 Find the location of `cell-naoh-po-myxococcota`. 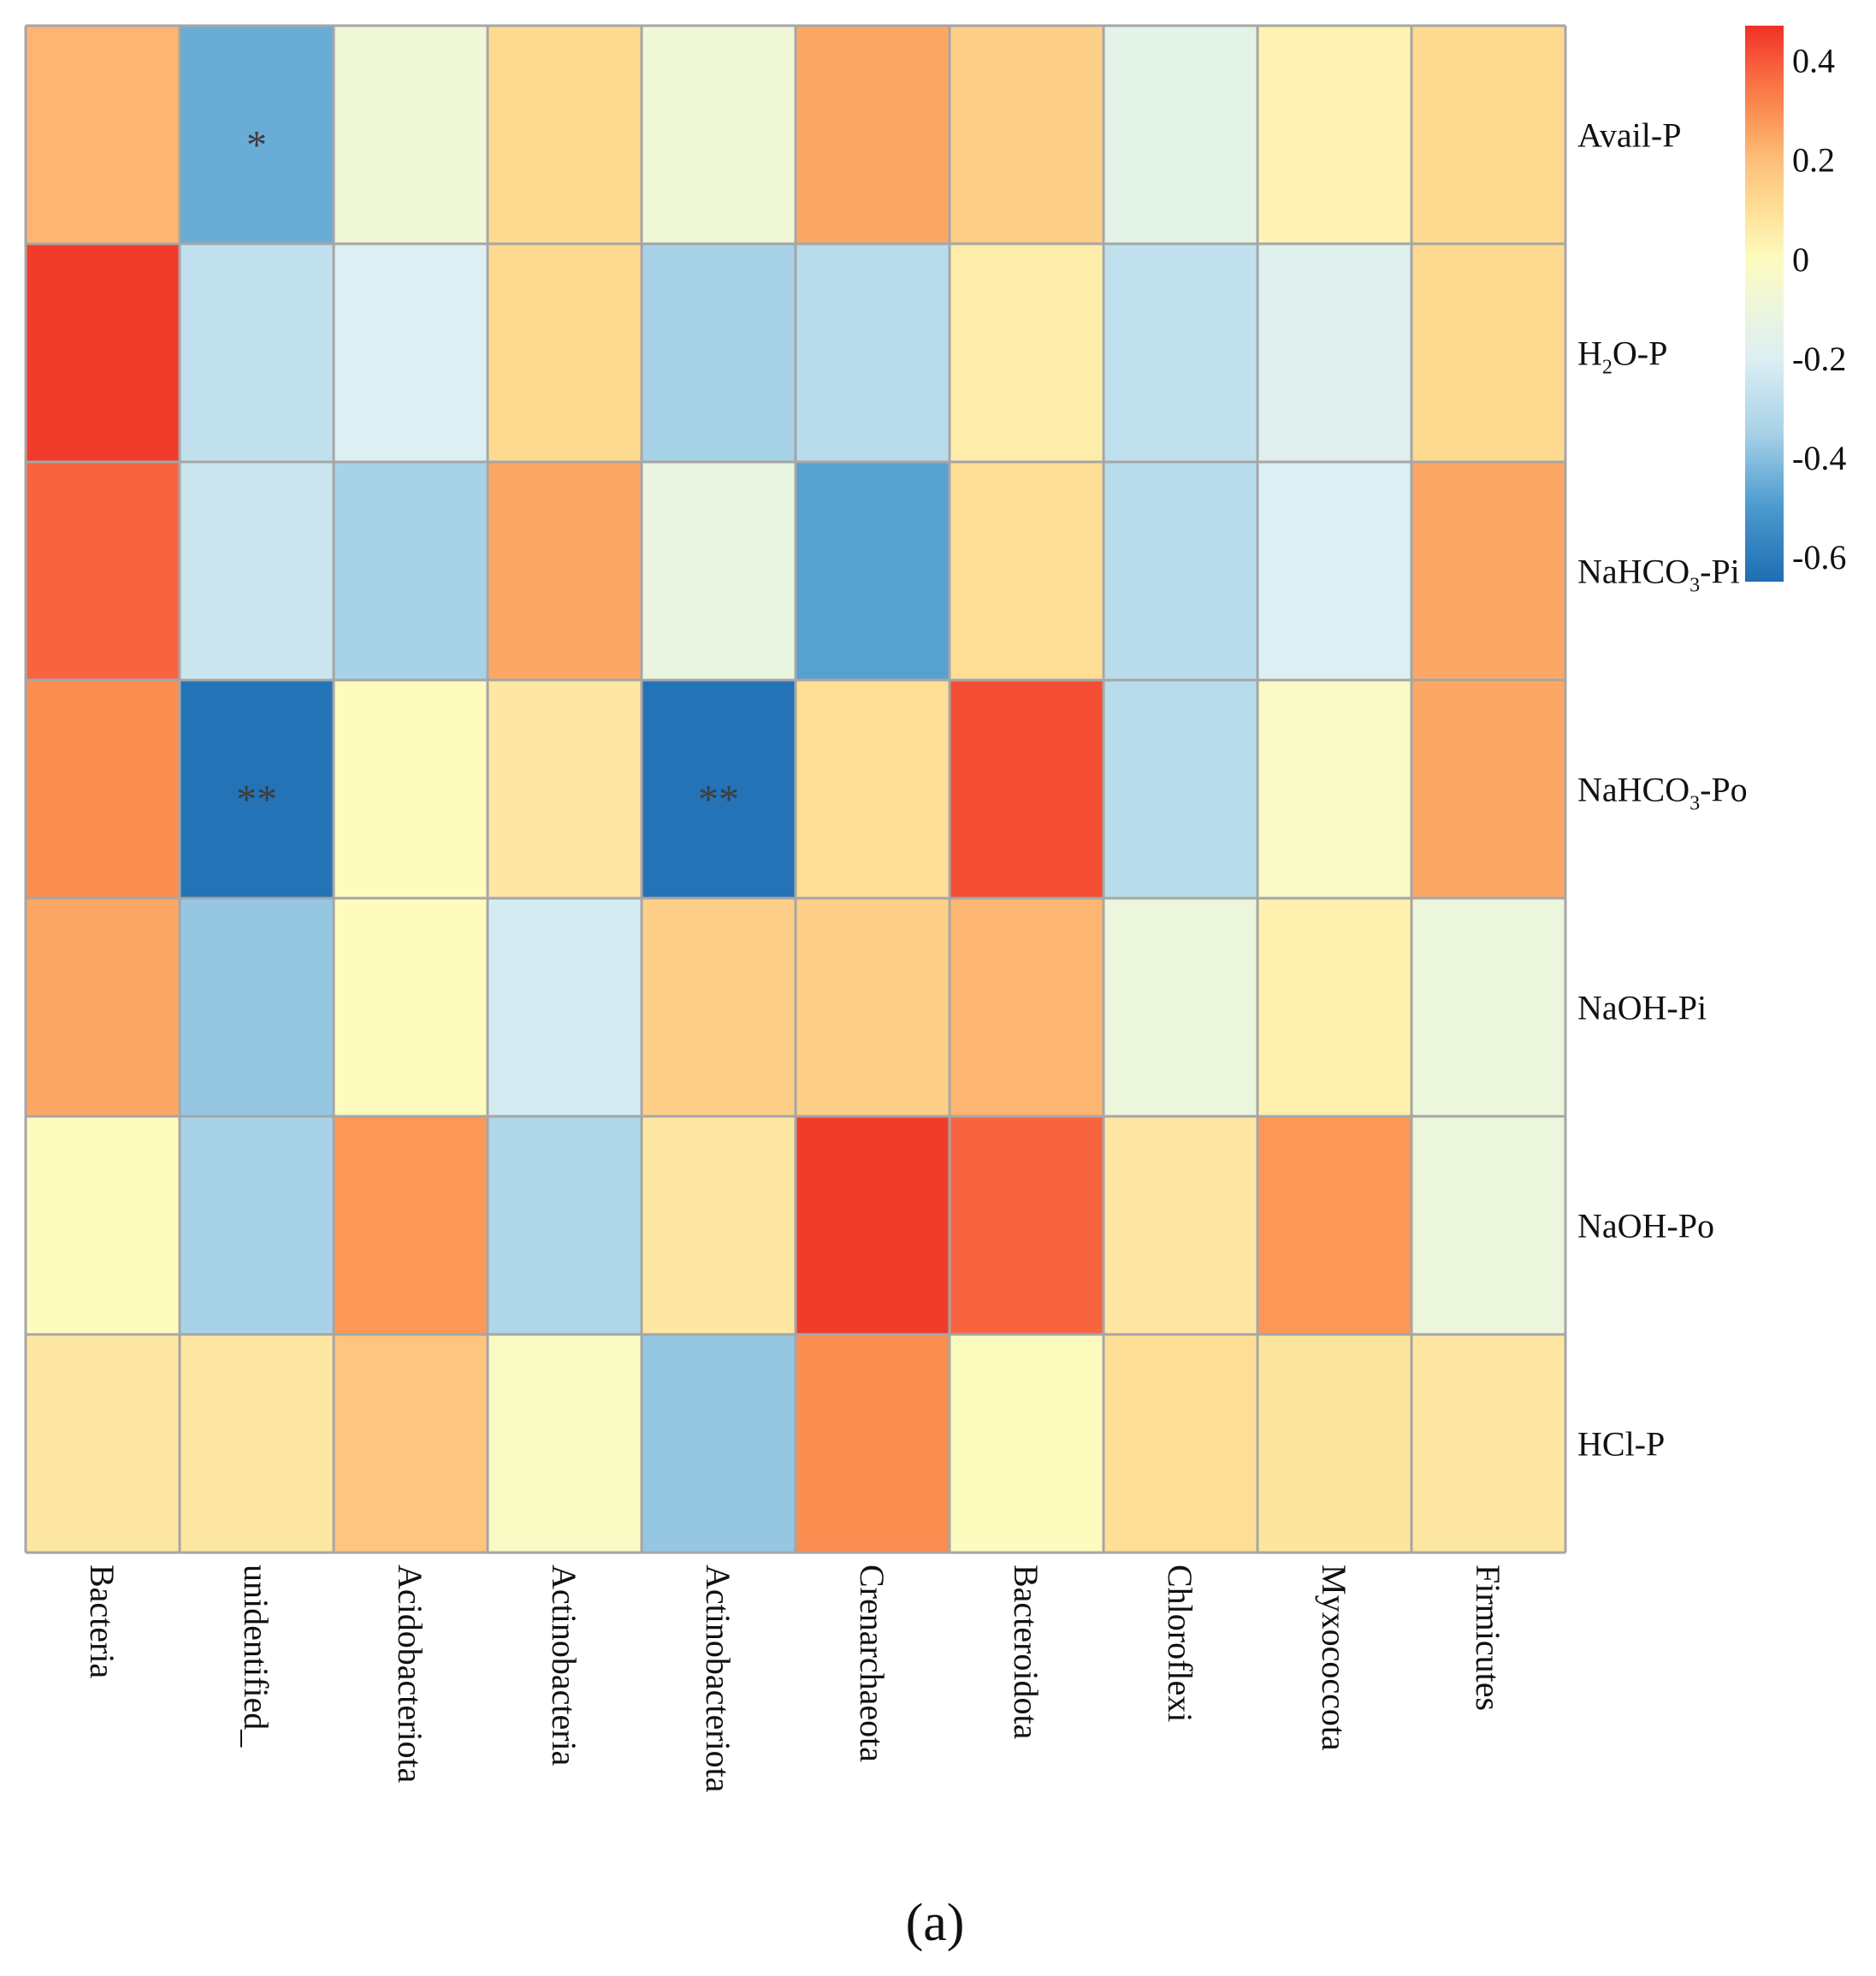

cell-naoh-po-myxococcota is located at coordinates (1334, 1225).